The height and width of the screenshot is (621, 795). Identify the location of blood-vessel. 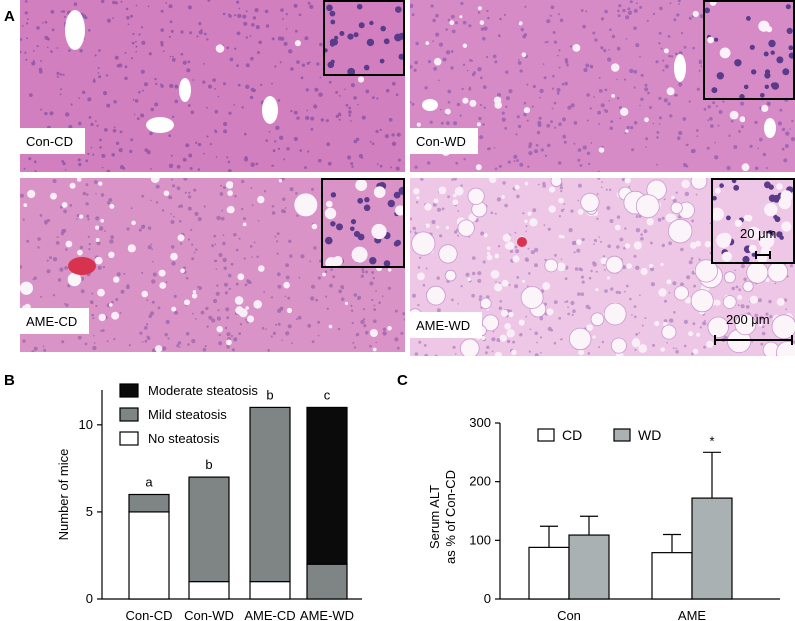
(770, 128).